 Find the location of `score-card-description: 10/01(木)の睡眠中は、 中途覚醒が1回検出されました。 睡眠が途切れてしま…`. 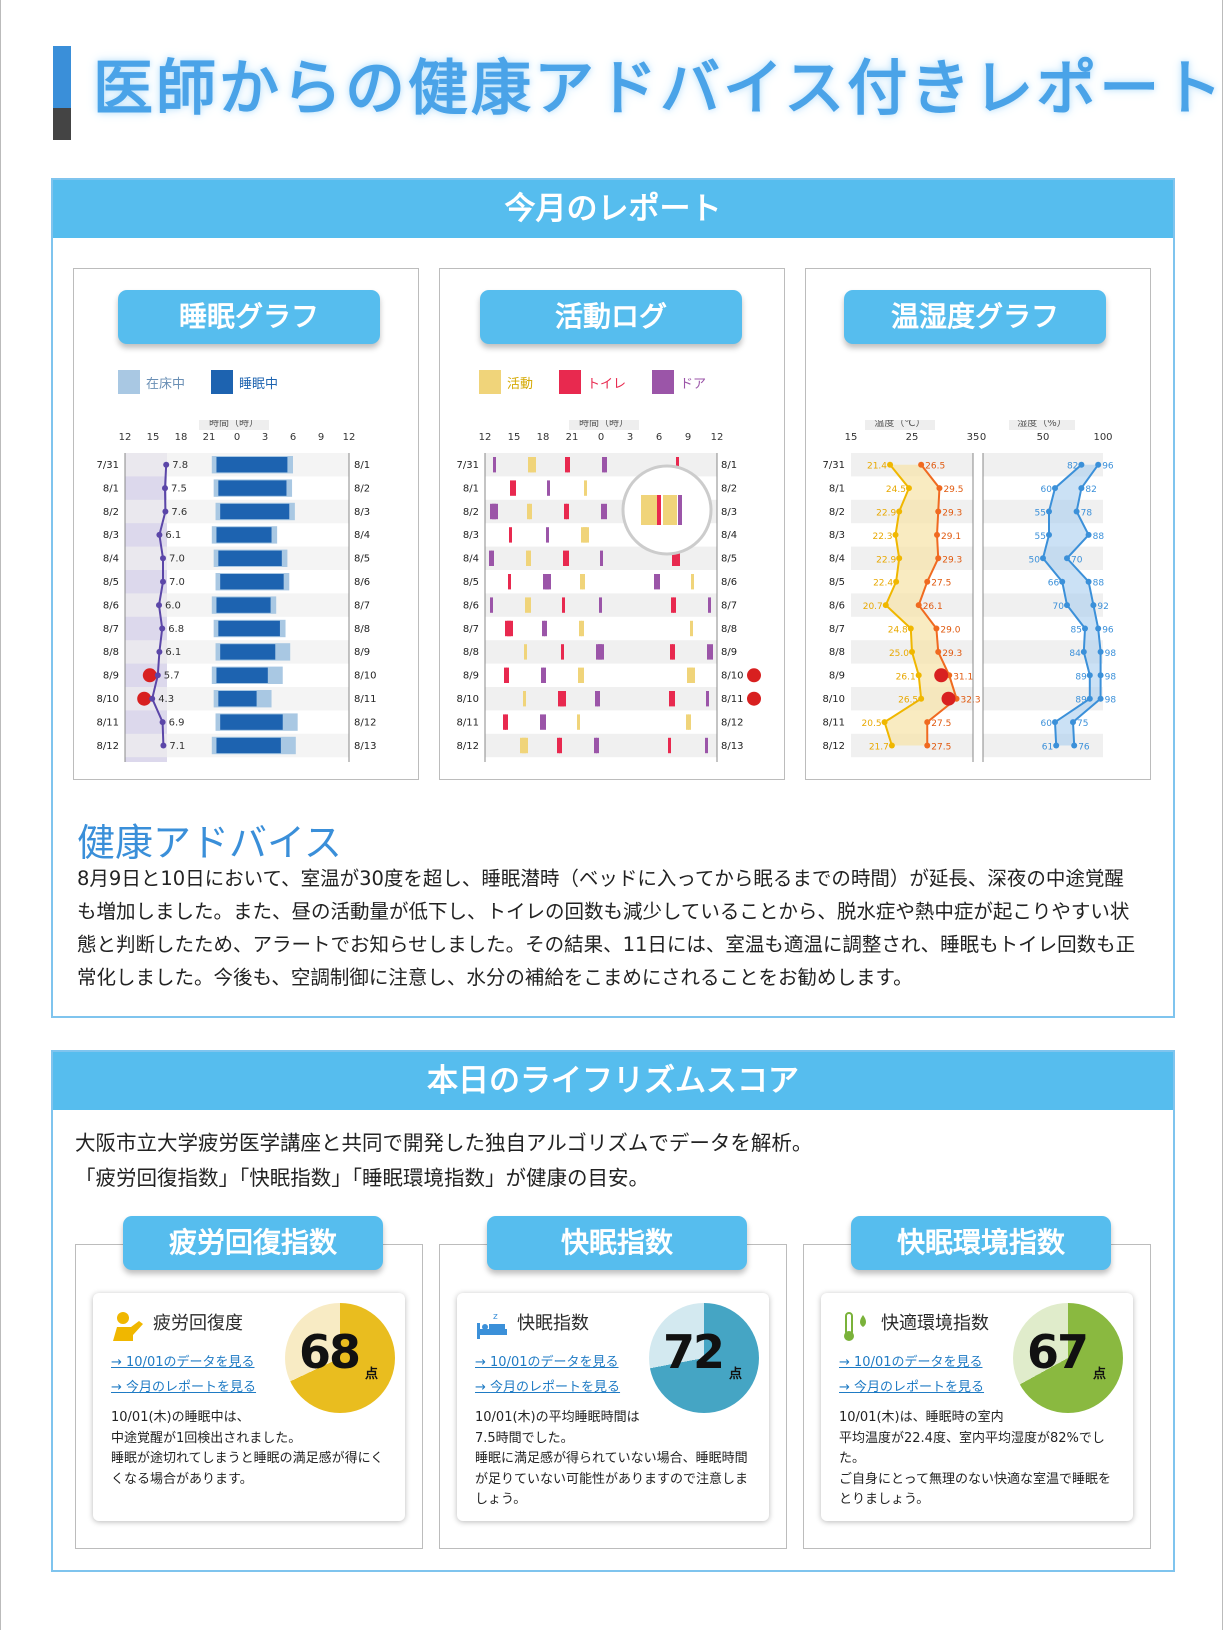

score-card-description: 10/01(木)の睡眠中は、 中途覚醒が1回検出されました。 睡眠が途切れてしま… is located at coordinates (247, 1448).